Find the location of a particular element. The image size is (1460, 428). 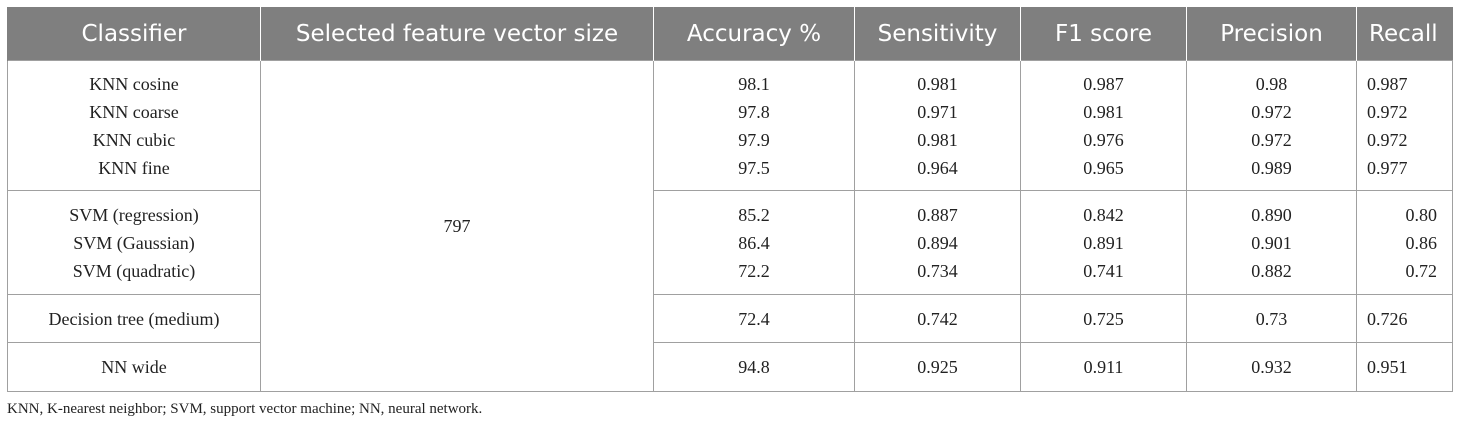

f1-value: 0.891 is located at coordinates (1103, 242).